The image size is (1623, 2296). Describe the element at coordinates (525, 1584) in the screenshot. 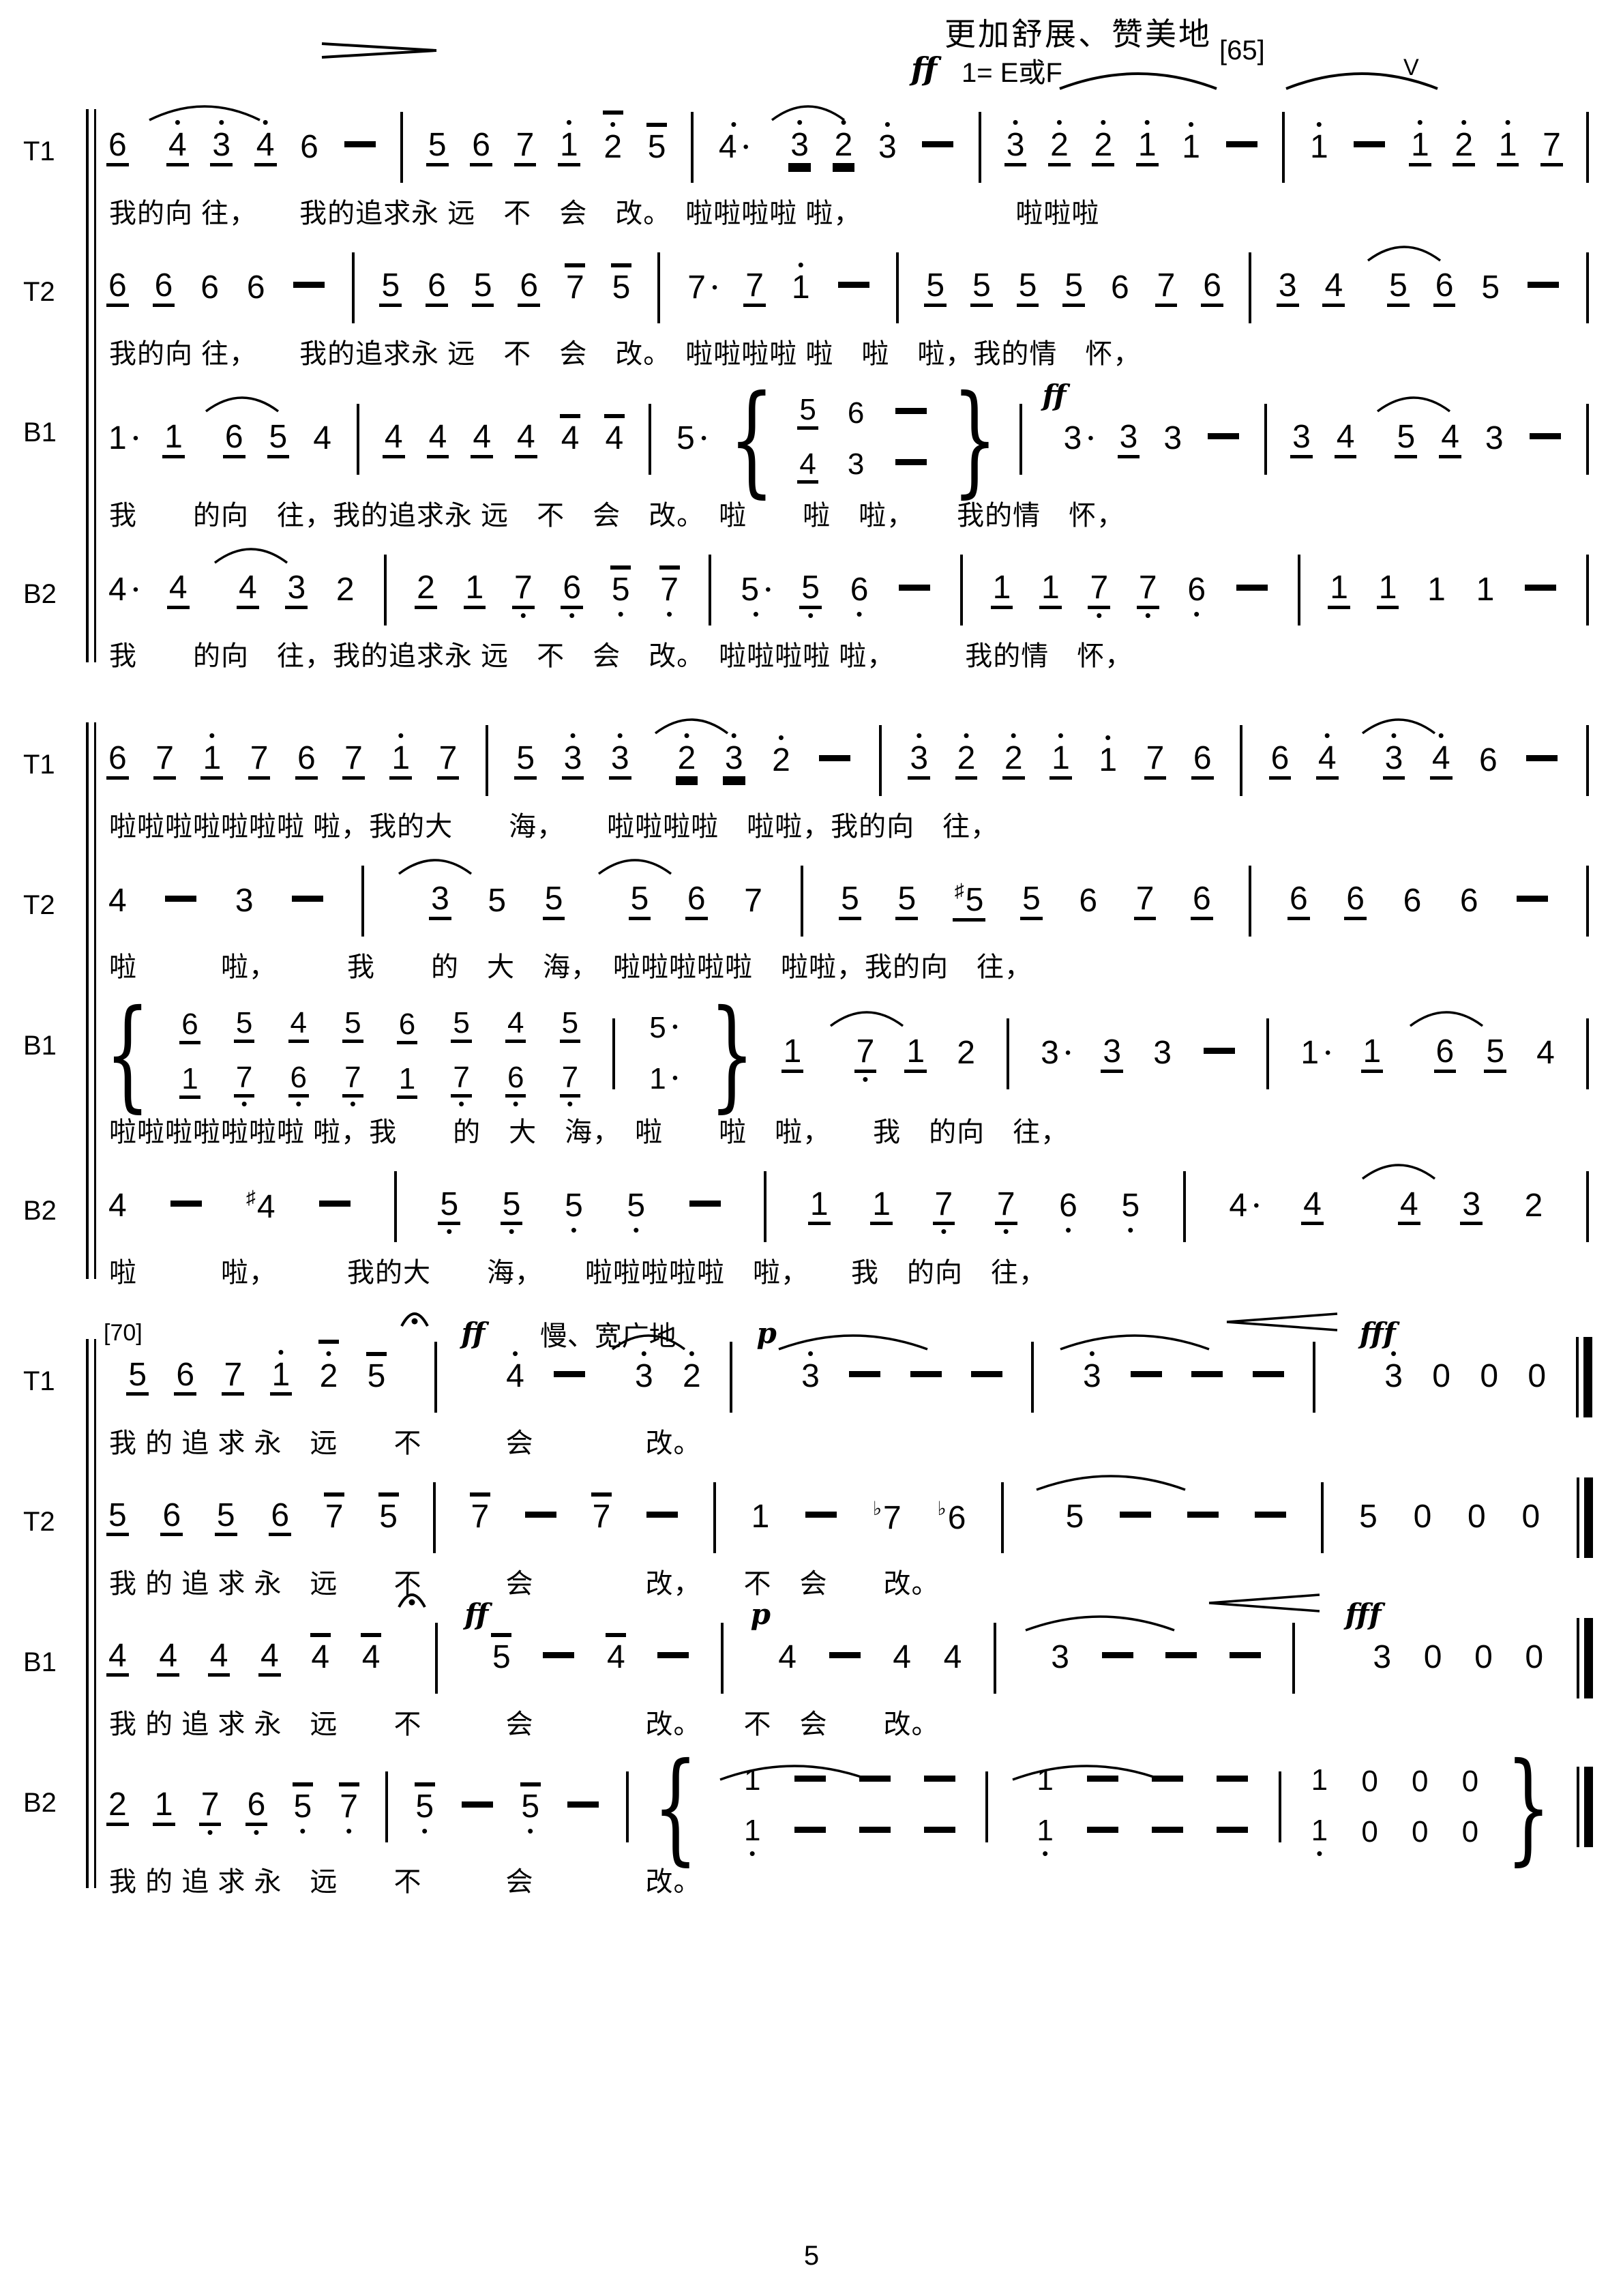

I see `lyrics-line: 我 的 追 求 永 远 不 会 改， 不 会 改。` at that location.